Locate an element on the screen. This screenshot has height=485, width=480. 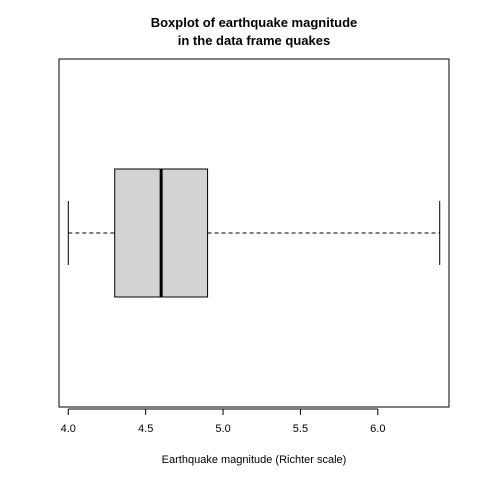
x-tick-label: 5.5 is located at coordinates (300, 429).